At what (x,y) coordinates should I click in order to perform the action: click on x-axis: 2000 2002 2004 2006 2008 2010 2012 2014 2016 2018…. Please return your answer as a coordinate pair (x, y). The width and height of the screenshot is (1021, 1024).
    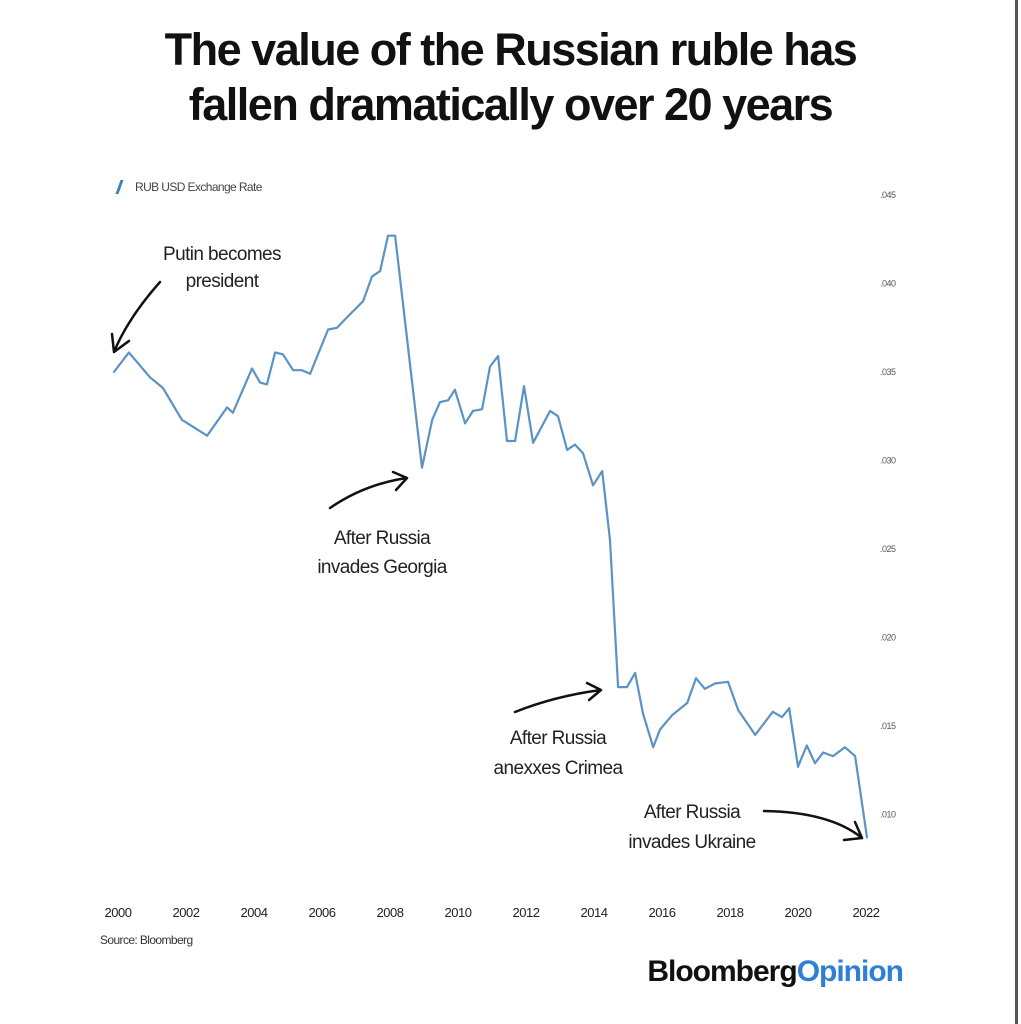
    Looking at the image, I should click on (493, 912).